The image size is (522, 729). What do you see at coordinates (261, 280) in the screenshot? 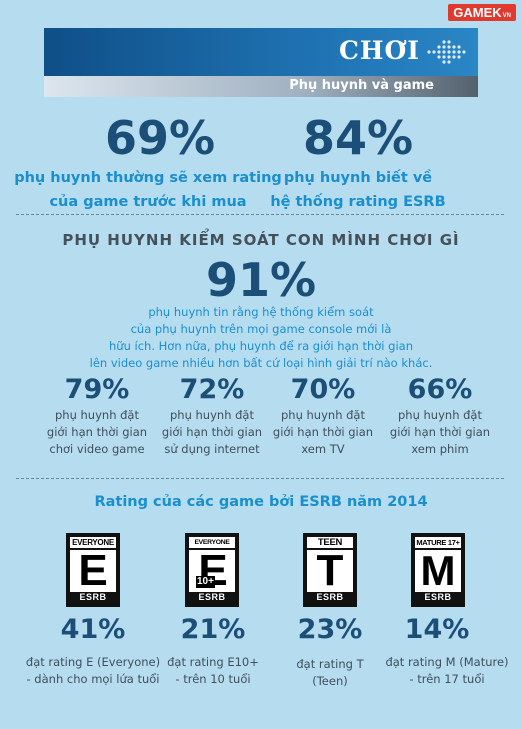
I see `main-stat-value: 91%` at bounding box center [261, 280].